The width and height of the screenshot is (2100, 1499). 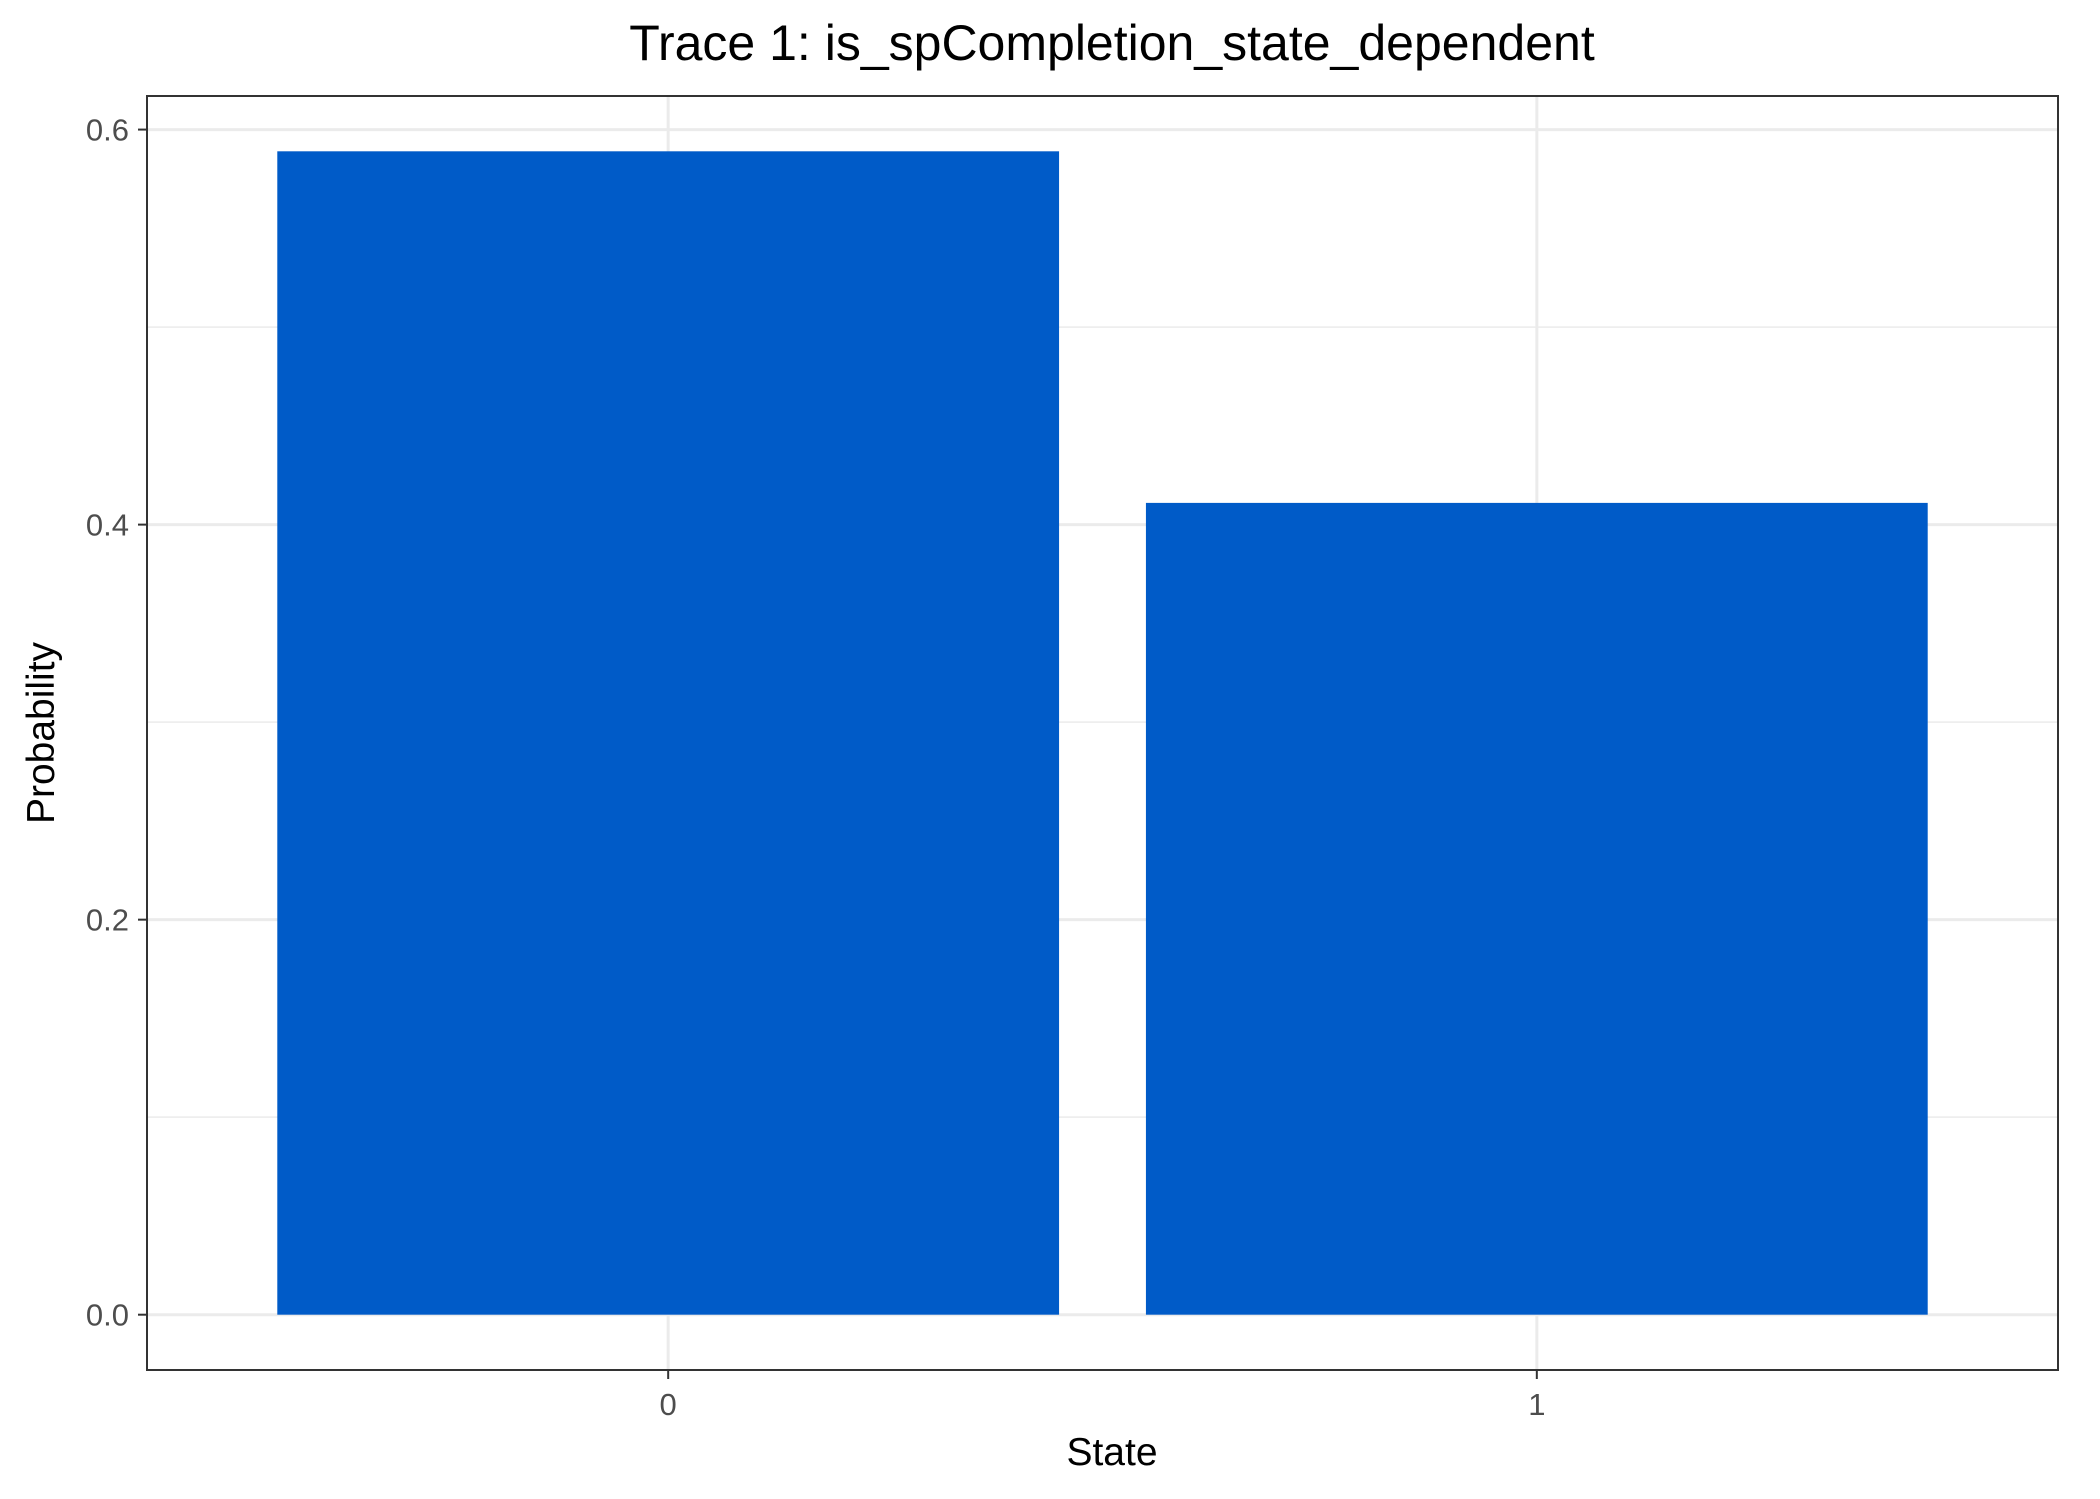 What do you see at coordinates (668, 1404) in the screenshot?
I see `x-tick-label: 0` at bounding box center [668, 1404].